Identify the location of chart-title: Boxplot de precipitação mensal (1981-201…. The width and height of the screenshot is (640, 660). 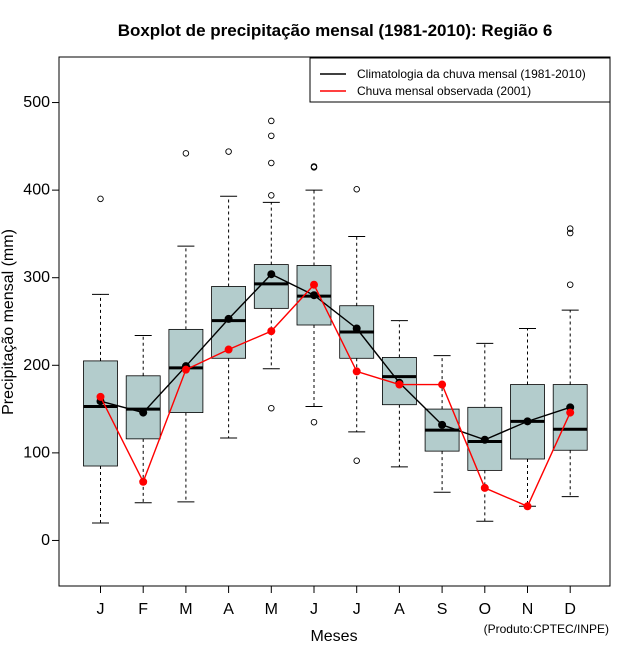
(335, 30).